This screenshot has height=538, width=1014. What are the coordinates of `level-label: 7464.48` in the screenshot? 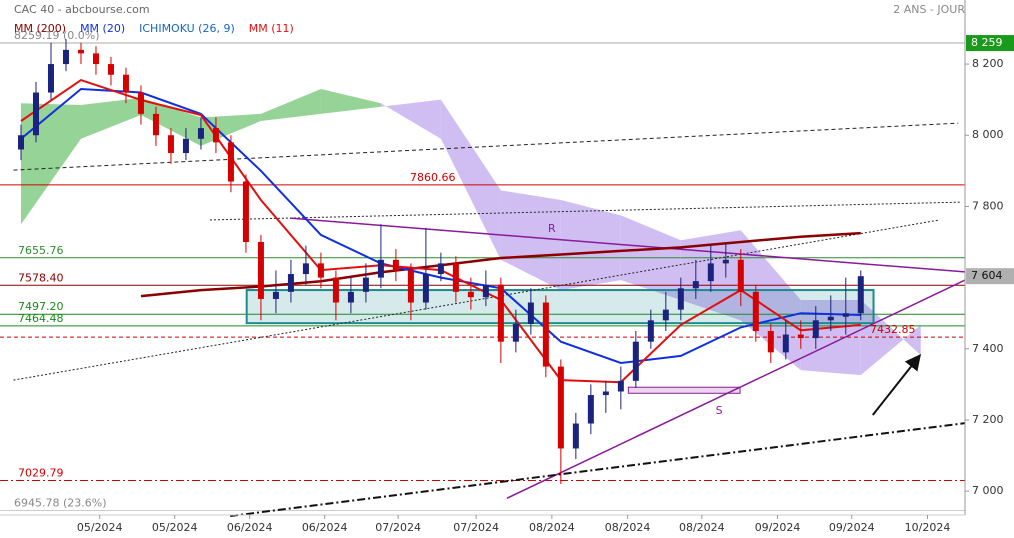 It's located at (41, 318).